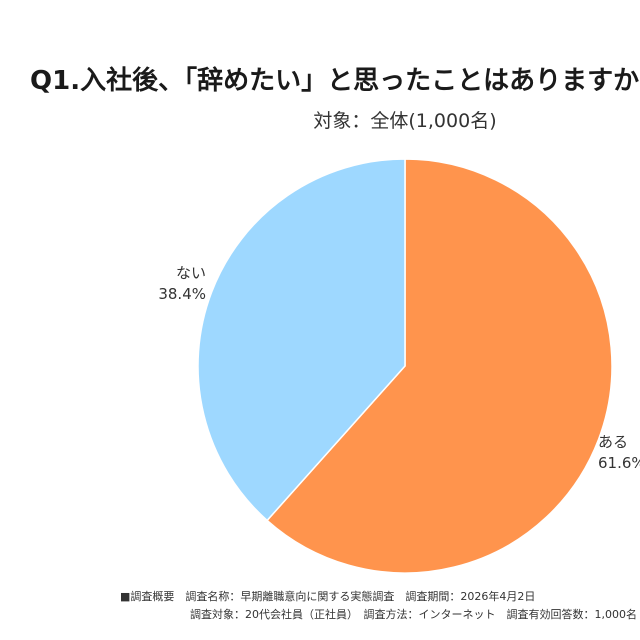 The image size is (640, 640). What do you see at coordinates (613, 442) in the screenshot?
I see `slice-label-aru-name: ある` at bounding box center [613, 442].